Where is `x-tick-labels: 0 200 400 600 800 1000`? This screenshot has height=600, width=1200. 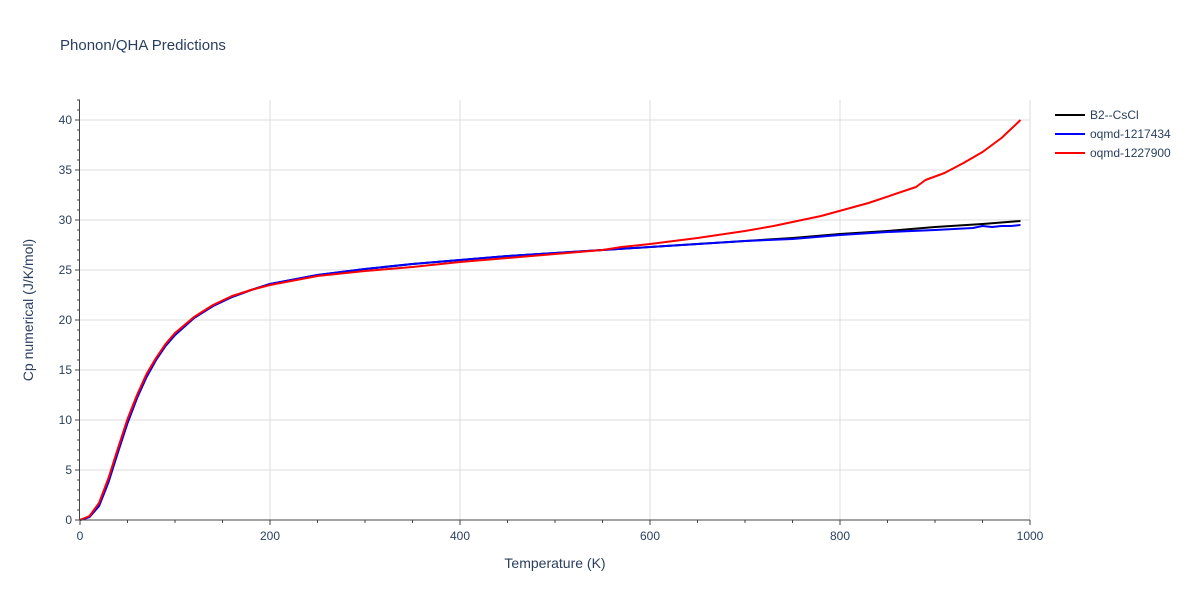
x-tick-labels: 0 200 400 600 800 1000 is located at coordinates (560, 536).